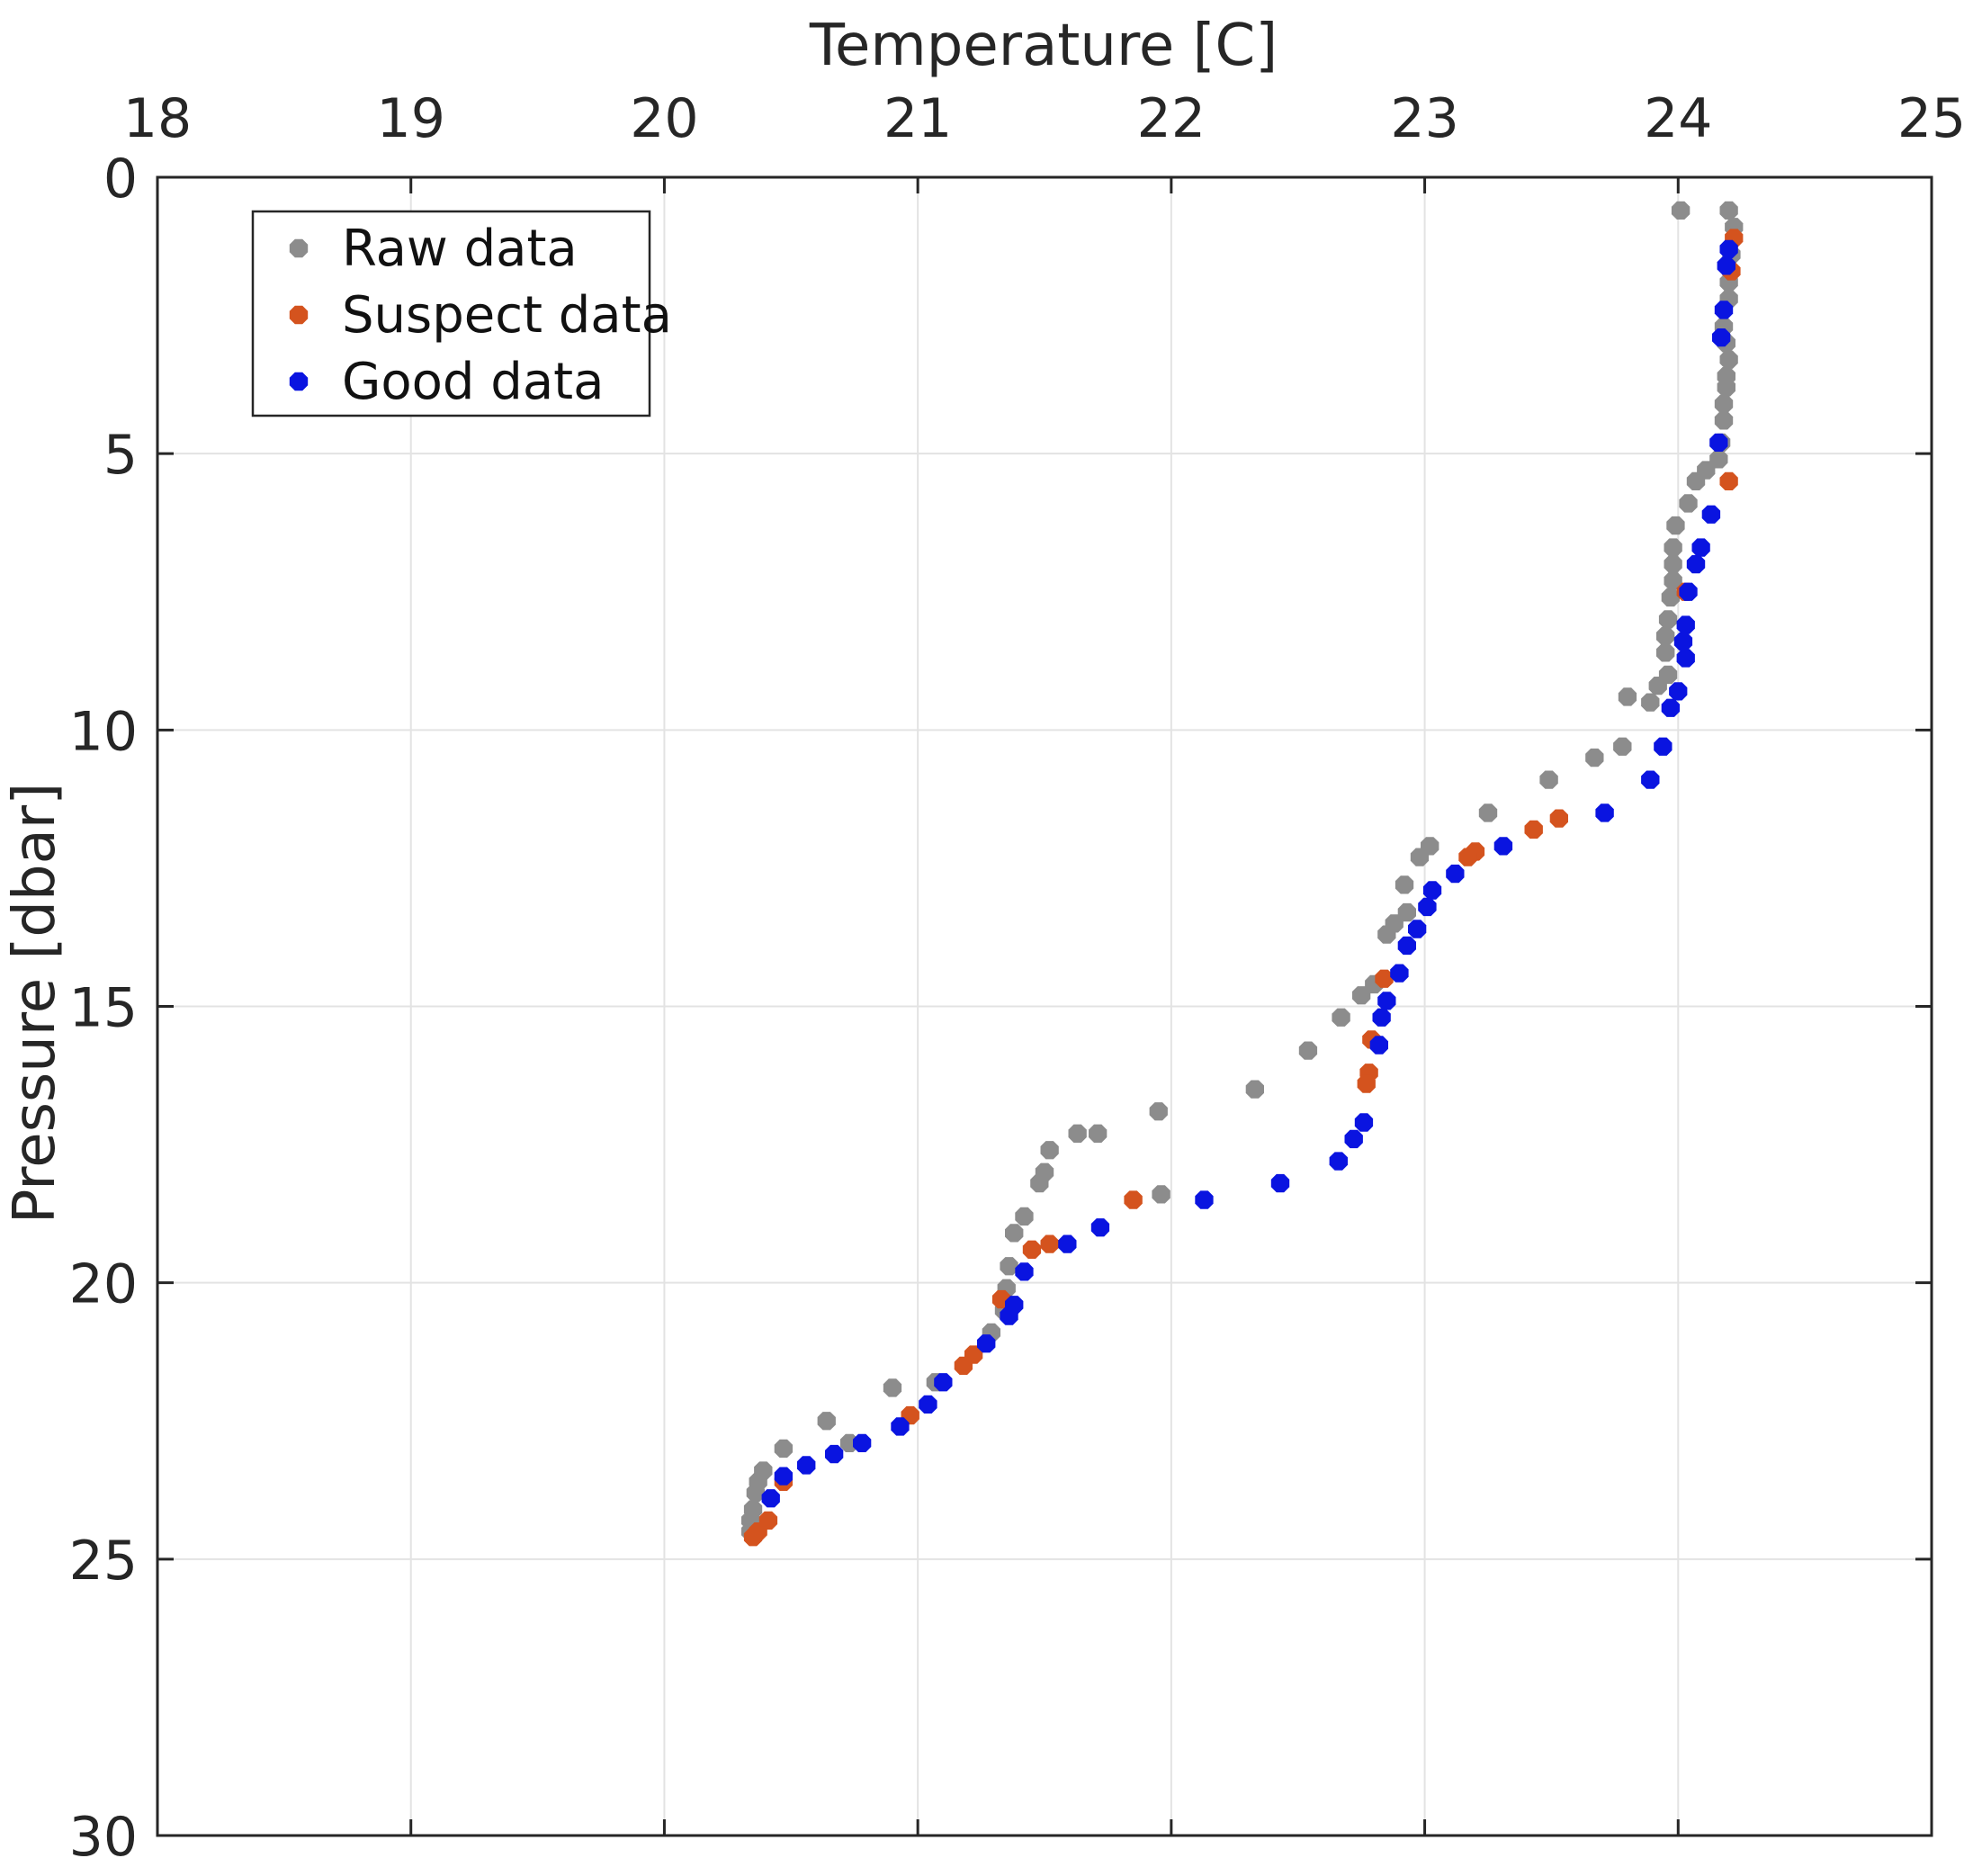  Describe the element at coordinates (299, 315) in the screenshot. I see `legend-marker-suspect` at that location.